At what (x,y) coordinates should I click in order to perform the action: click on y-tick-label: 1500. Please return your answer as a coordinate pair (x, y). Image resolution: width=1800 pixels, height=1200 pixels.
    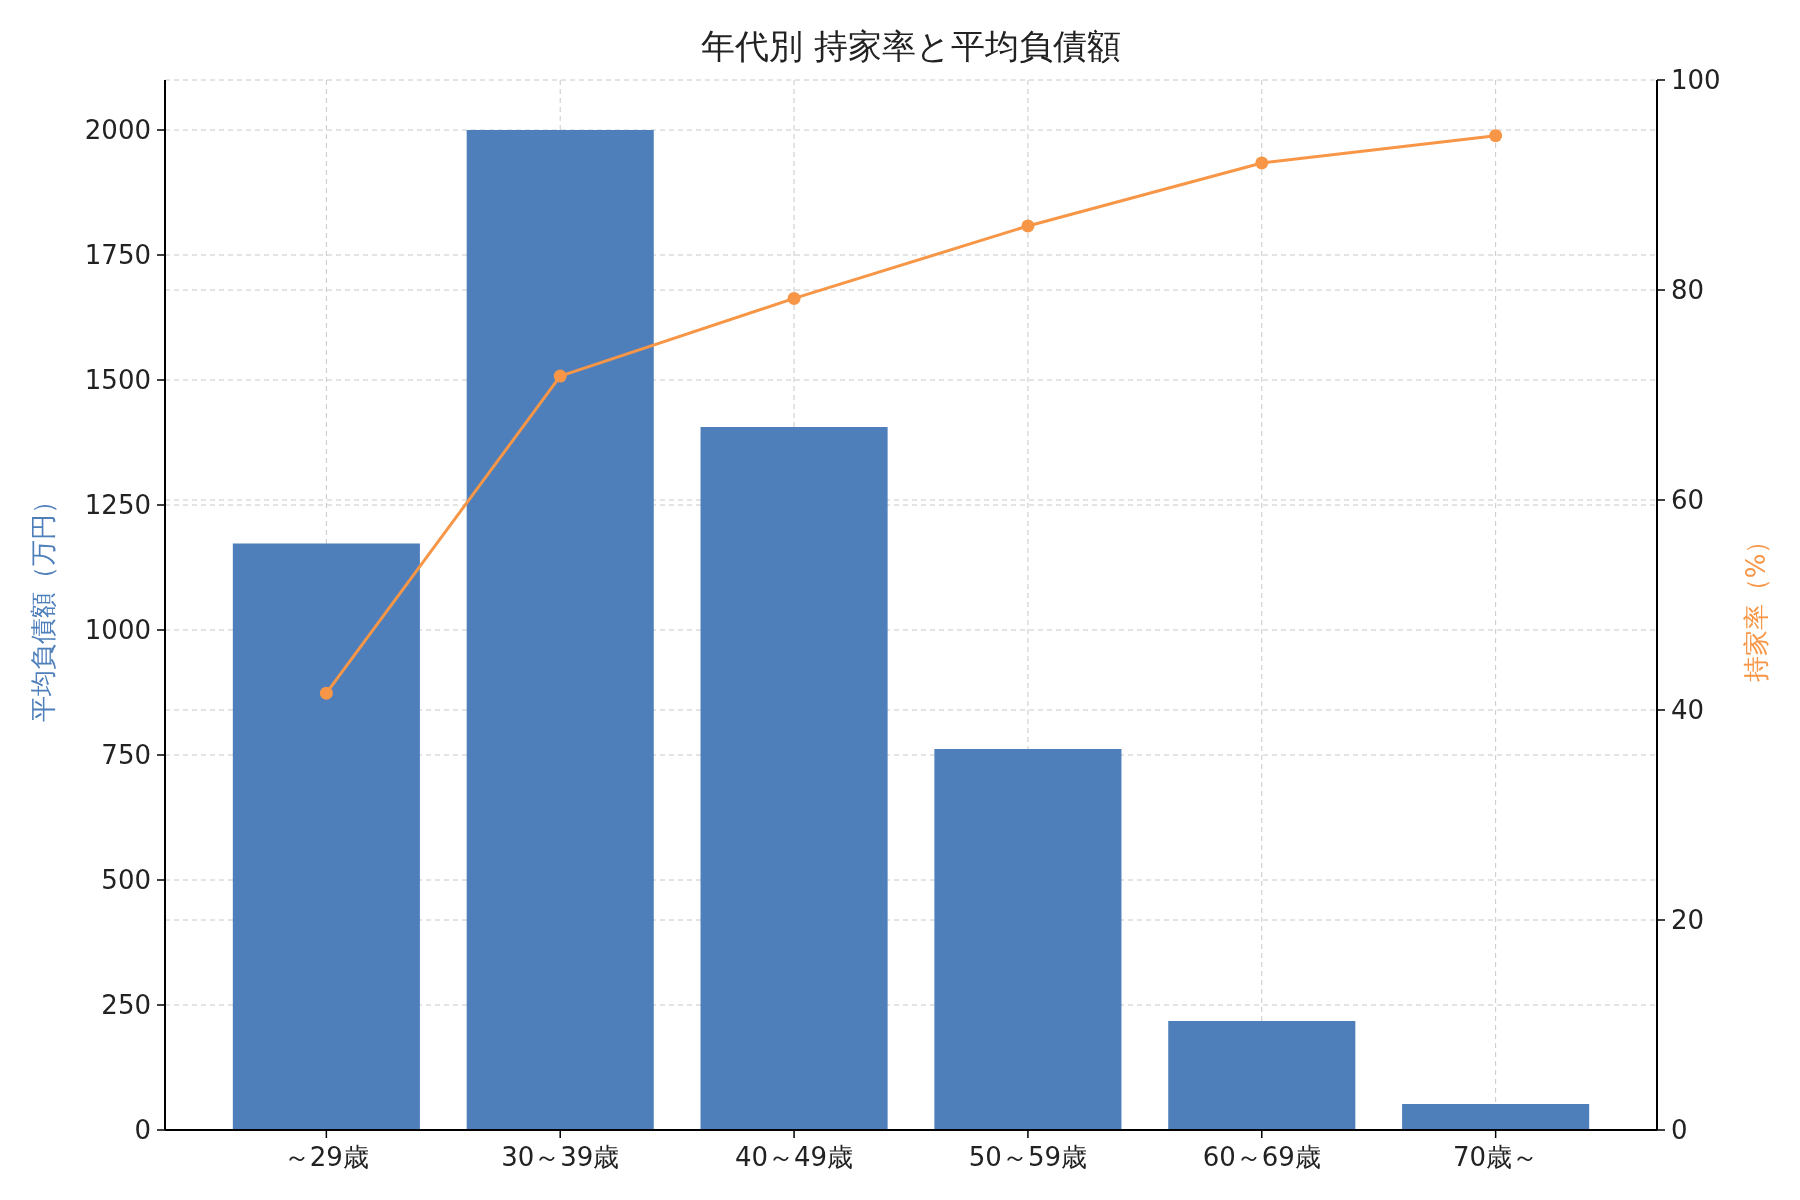
    Looking at the image, I should click on (117, 380).